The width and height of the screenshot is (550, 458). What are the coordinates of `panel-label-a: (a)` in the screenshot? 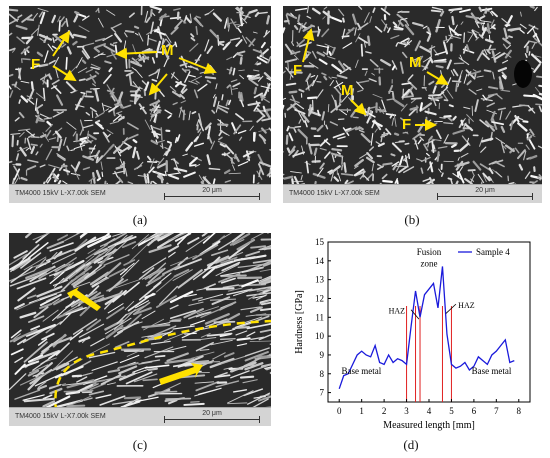 It's located at (140, 219).